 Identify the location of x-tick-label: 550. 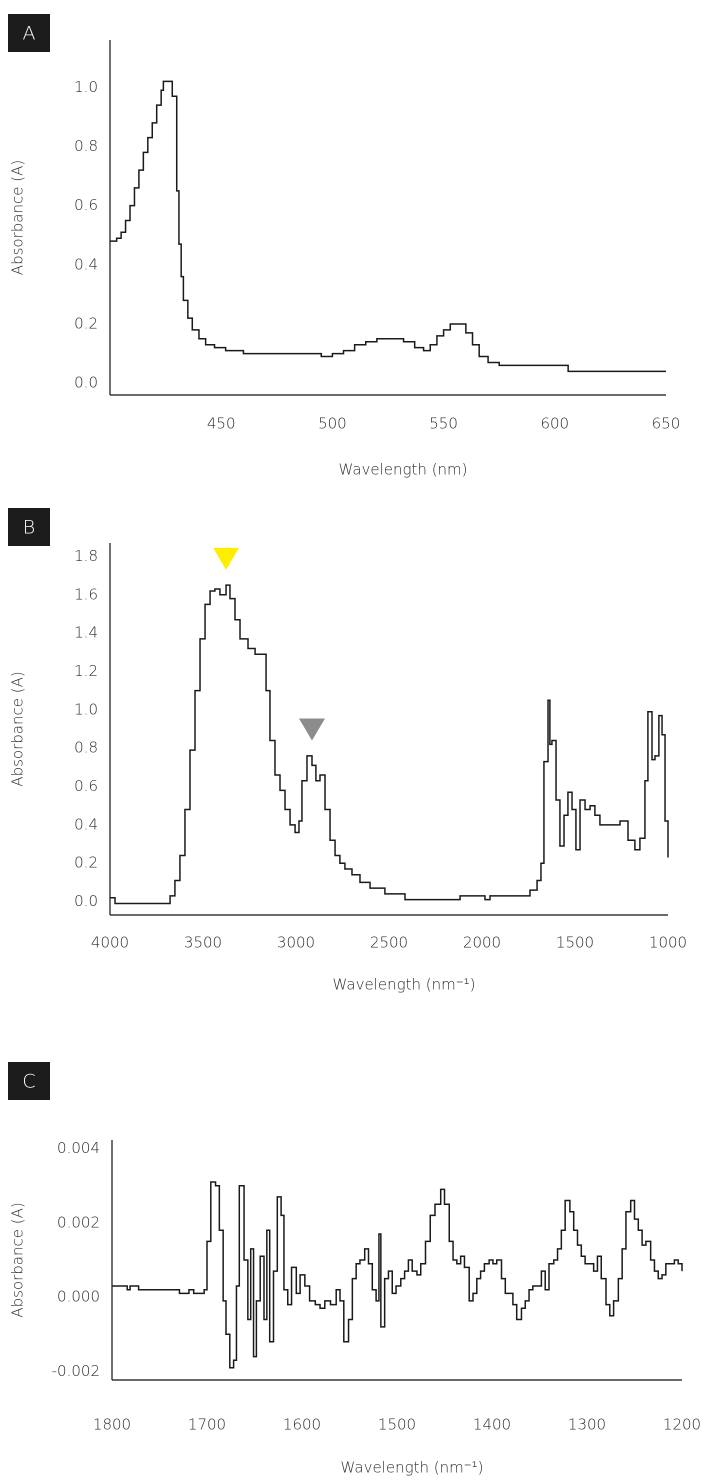
(443, 424).